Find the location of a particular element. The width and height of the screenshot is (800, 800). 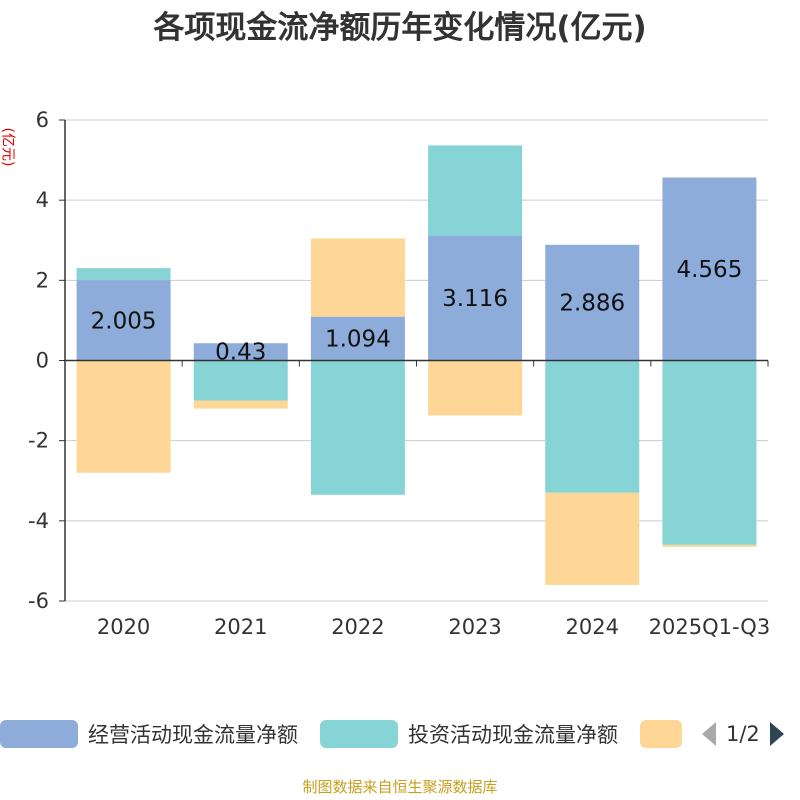

data-label: 0.43 is located at coordinates (240, 352).